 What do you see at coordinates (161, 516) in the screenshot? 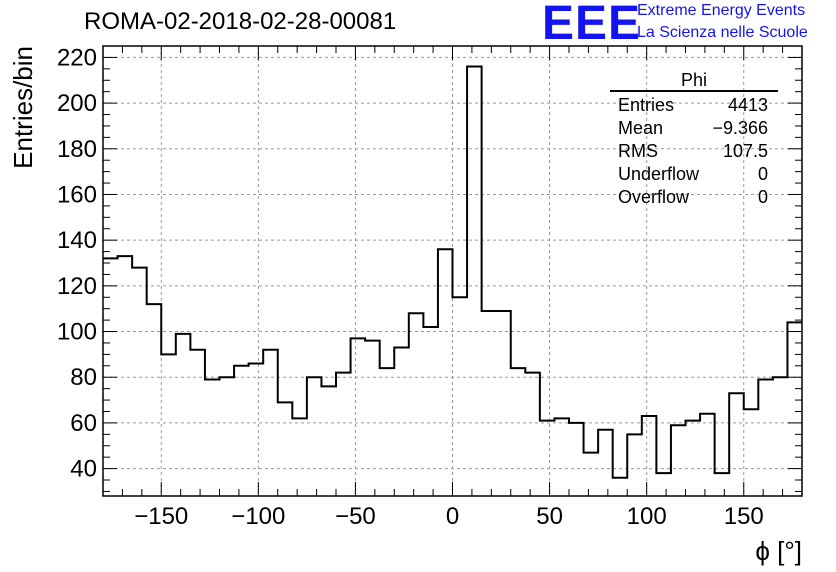
I see `x-tick-label: −150` at bounding box center [161, 516].